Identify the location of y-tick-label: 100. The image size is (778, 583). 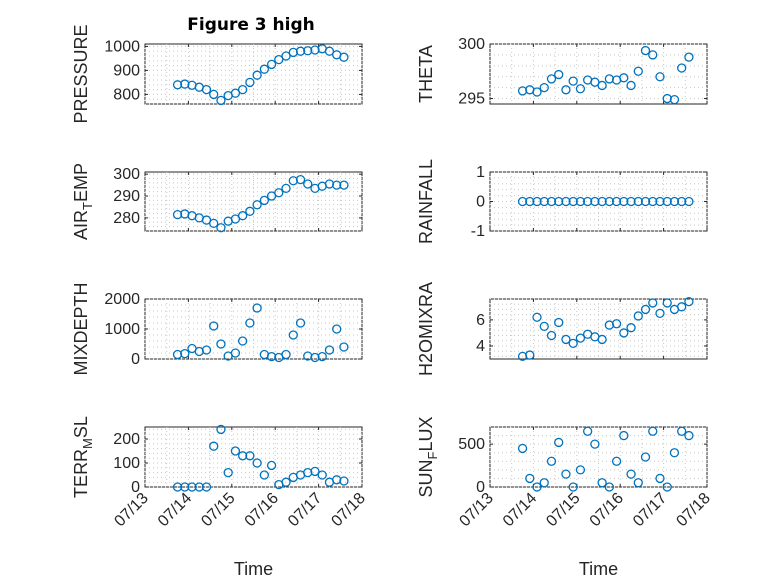
(126, 463).